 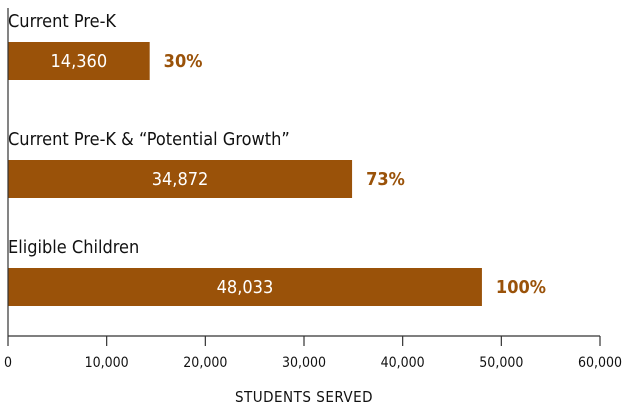 I want to click on x-tick-label: 30,000, so click(x=304, y=363).